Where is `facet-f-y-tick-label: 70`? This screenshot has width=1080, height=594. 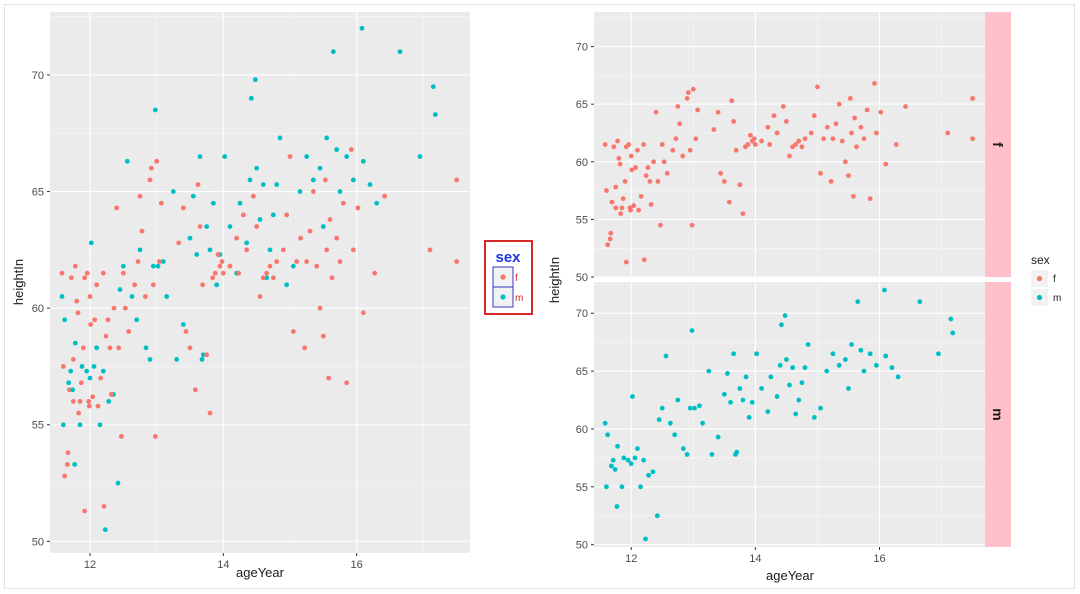
facet-f-y-tick-label: 70 is located at coordinates (582, 48).